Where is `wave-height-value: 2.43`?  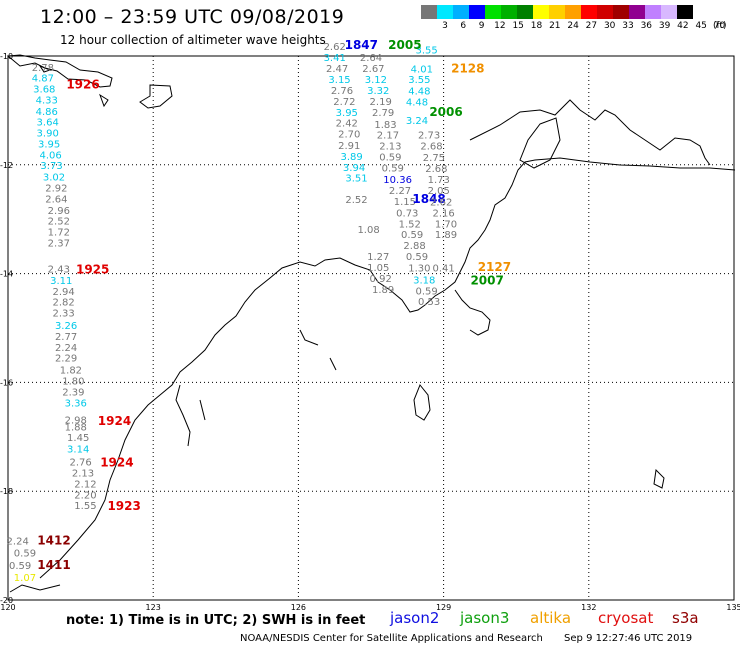
wave-height-value: 2.43 is located at coordinates (59, 270).